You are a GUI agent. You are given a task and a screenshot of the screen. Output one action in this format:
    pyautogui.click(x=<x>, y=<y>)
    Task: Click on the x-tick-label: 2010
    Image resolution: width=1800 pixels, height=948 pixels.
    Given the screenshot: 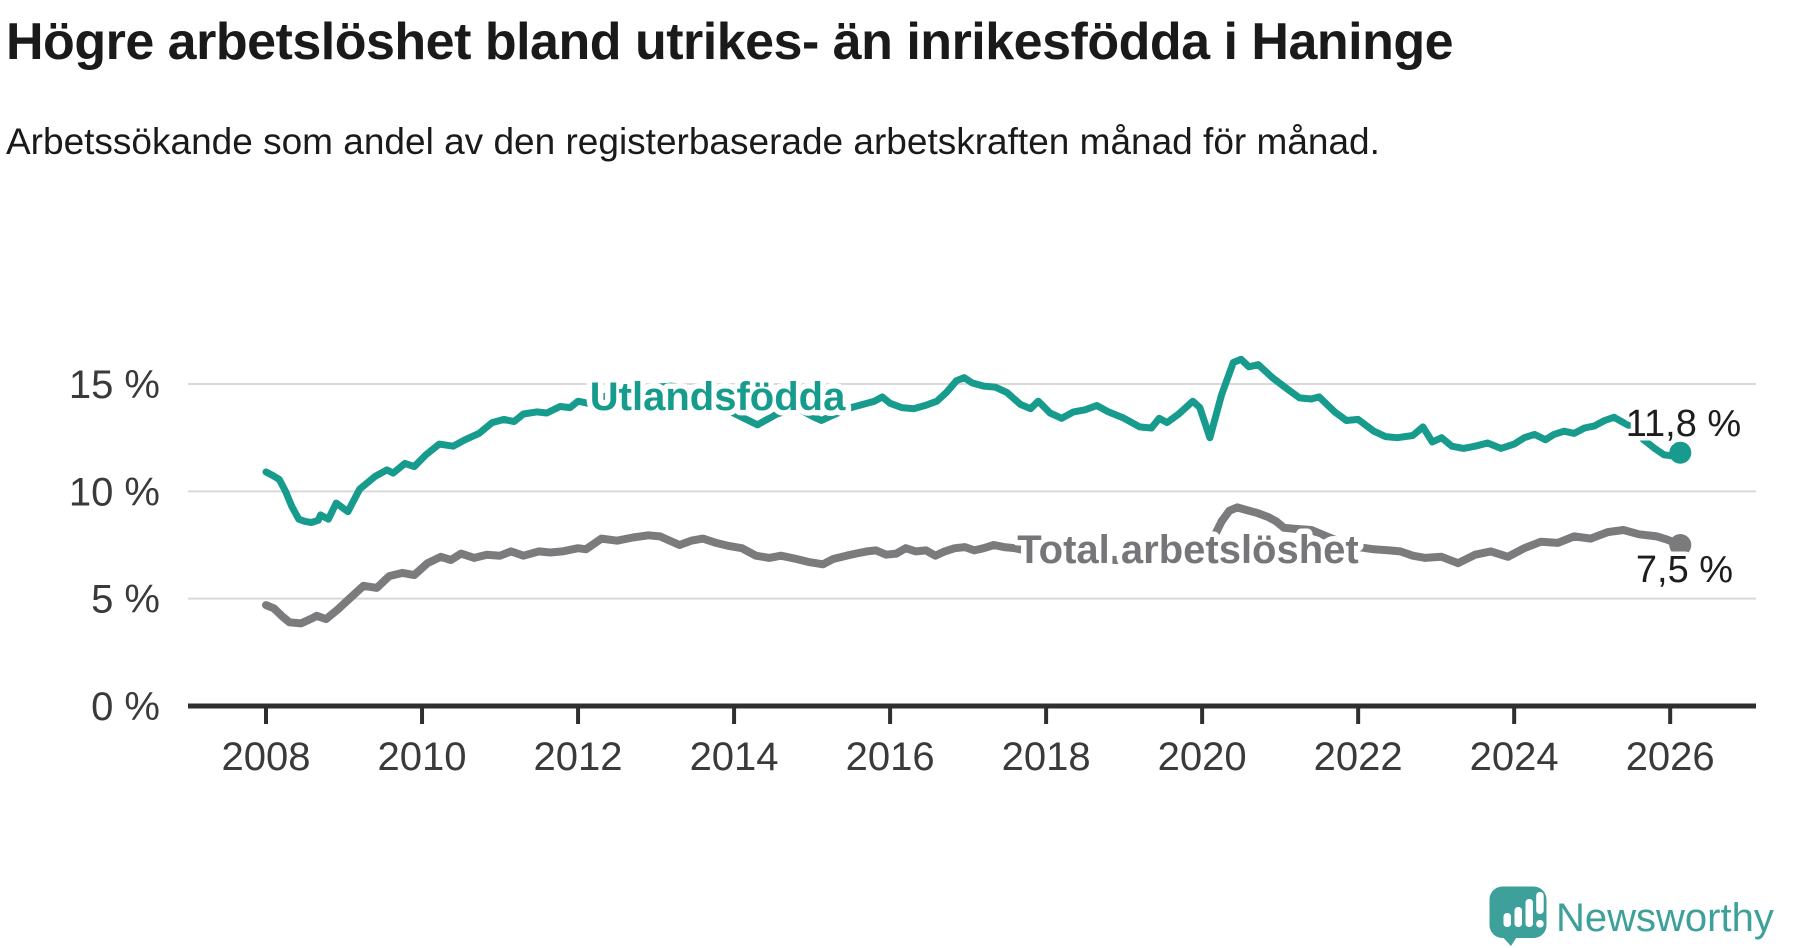 What is the action you would take?
    pyautogui.click(x=422, y=757)
    